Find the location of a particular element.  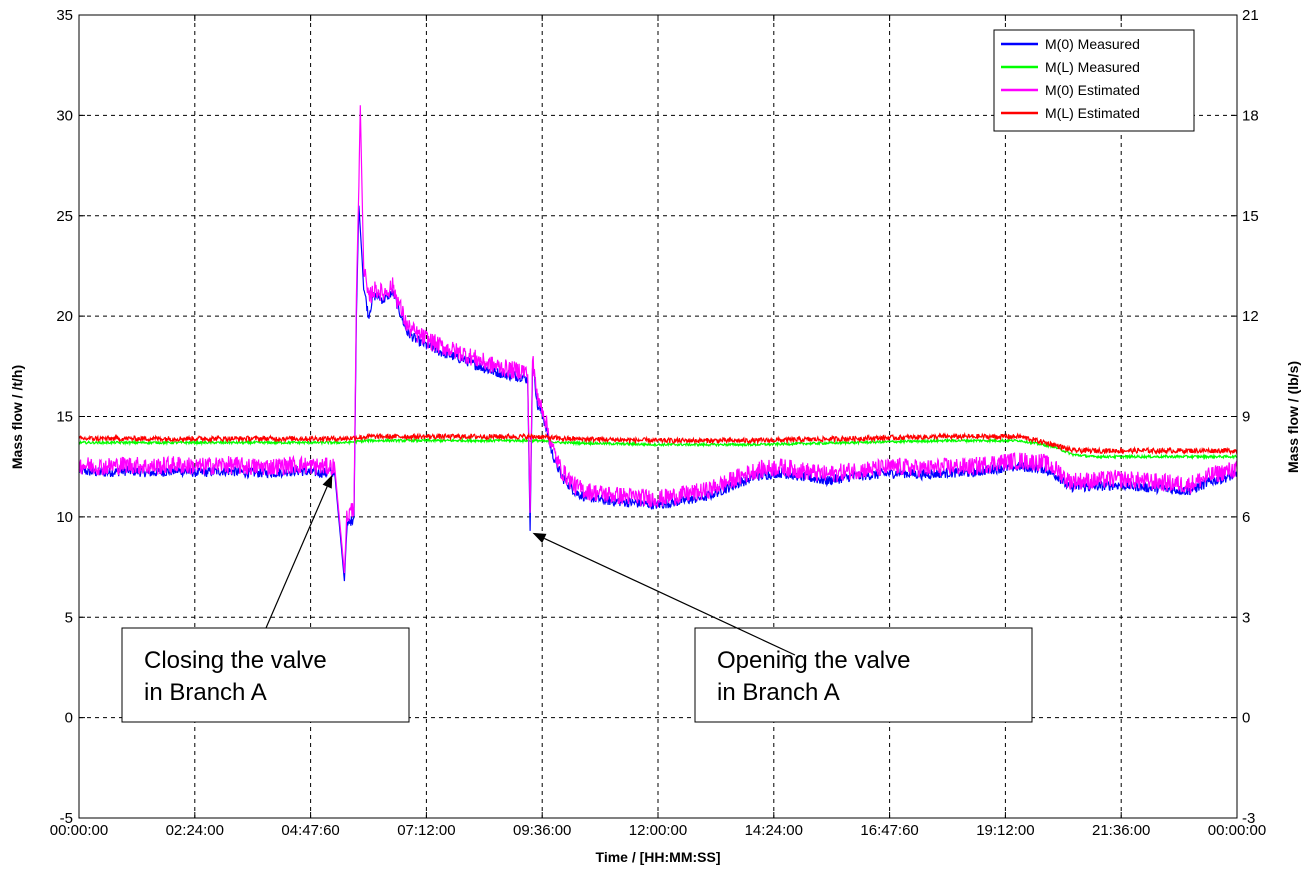

x-tick-label: 07:12:00 is located at coordinates (426, 830).